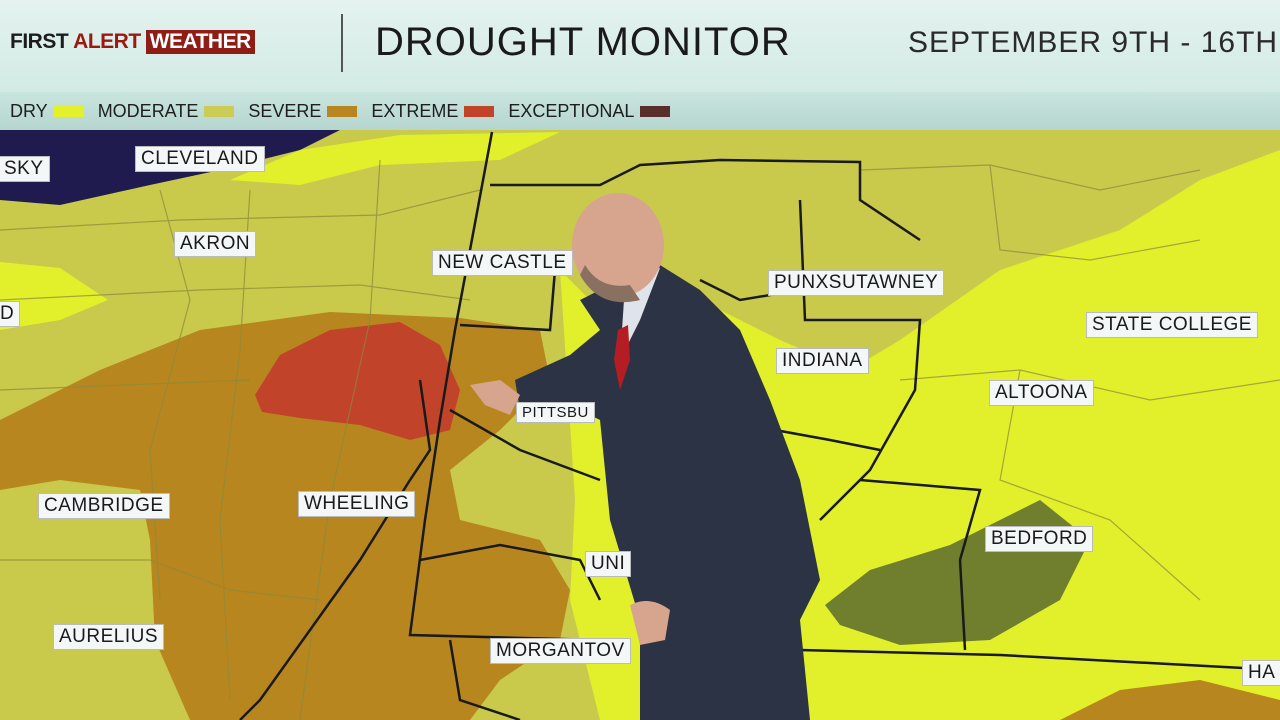 The width and height of the screenshot is (1280, 720). What do you see at coordinates (1041, 393) in the screenshot?
I see `city-label: ALTOONA` at bounding box center [1041, 393].